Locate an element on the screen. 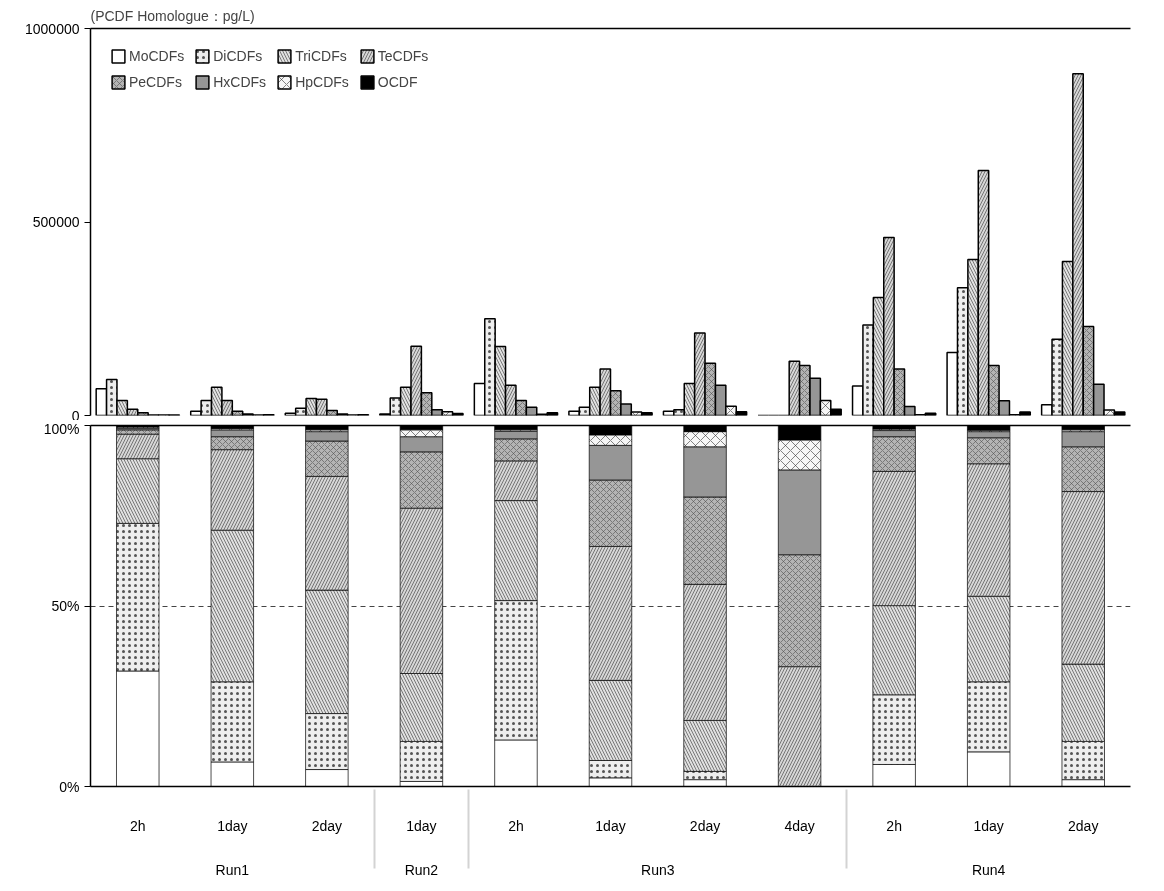 The height and width of the screenshot is (891, 1164). legend-label: PeCDFs is located at coordinates (155, 82).